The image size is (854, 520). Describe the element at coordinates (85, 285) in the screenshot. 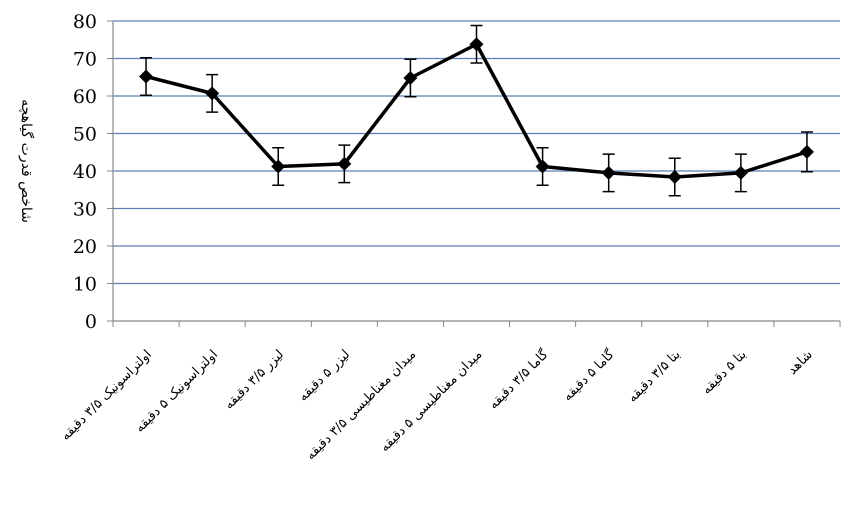

I see `y-tick-label: 10` at that location.